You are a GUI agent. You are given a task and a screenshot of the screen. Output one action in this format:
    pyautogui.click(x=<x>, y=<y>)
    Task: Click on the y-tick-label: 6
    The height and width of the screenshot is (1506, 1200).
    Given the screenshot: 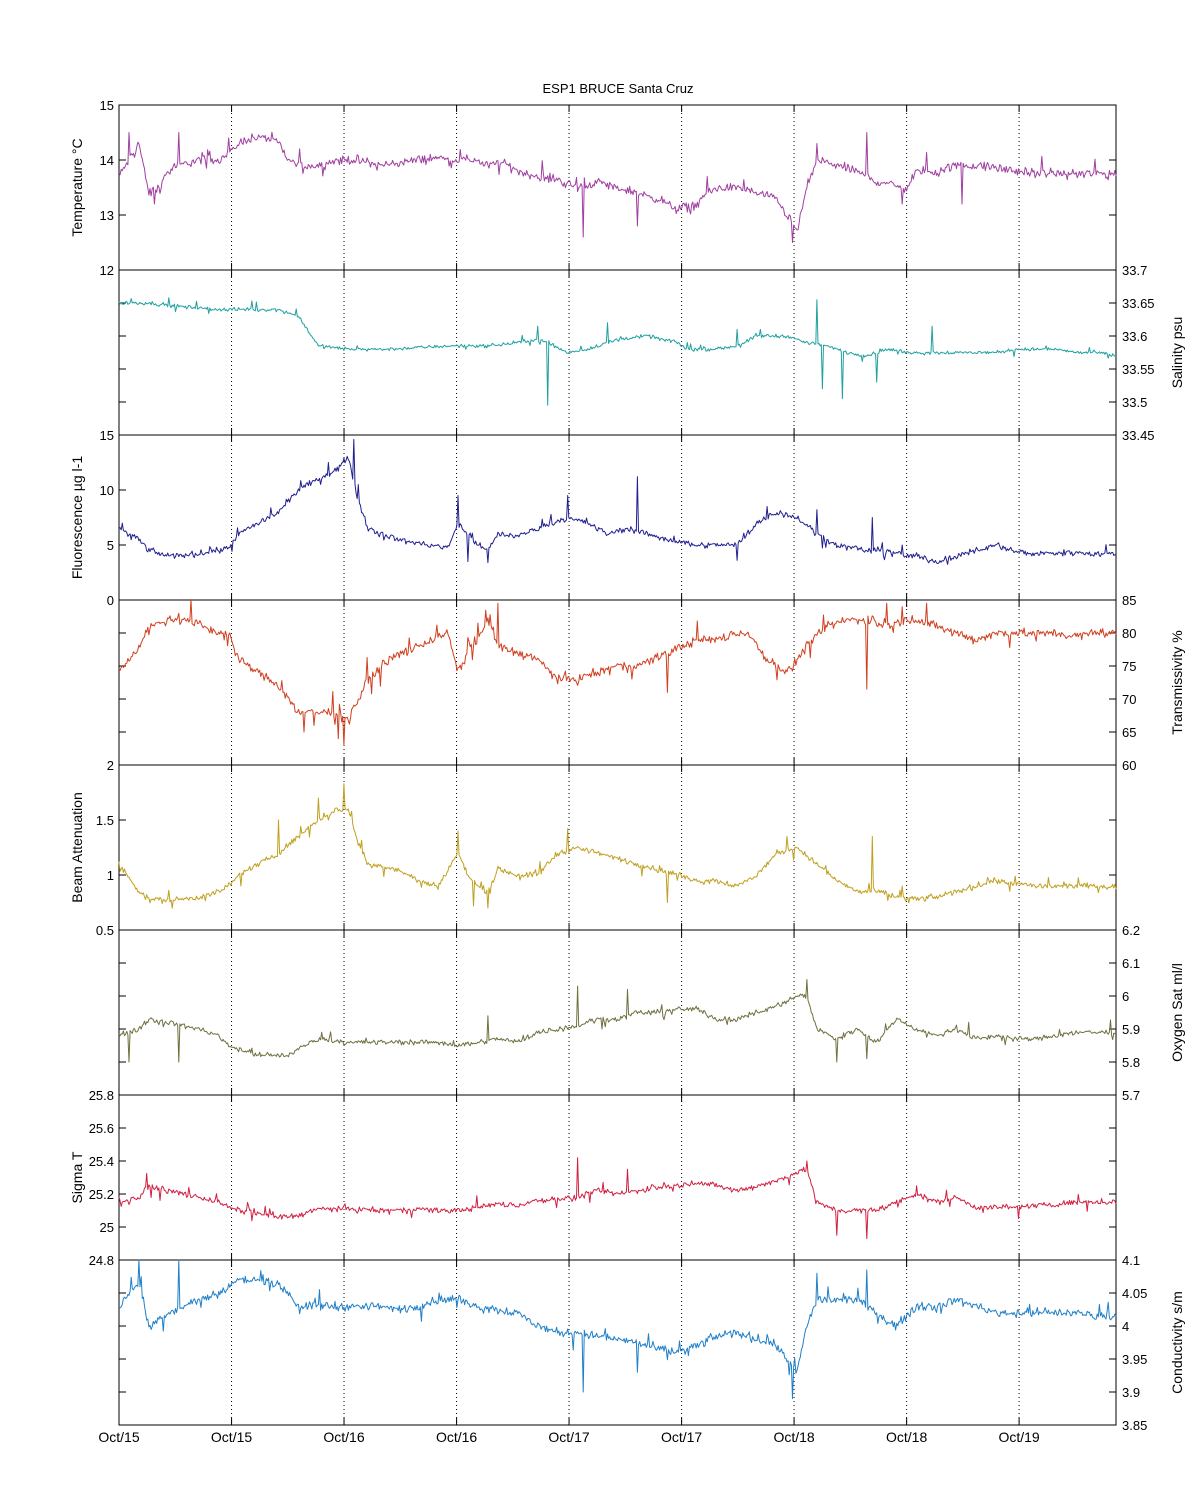 What is the action you would take?
    pyautogui.click(x=1125, y=996)
    